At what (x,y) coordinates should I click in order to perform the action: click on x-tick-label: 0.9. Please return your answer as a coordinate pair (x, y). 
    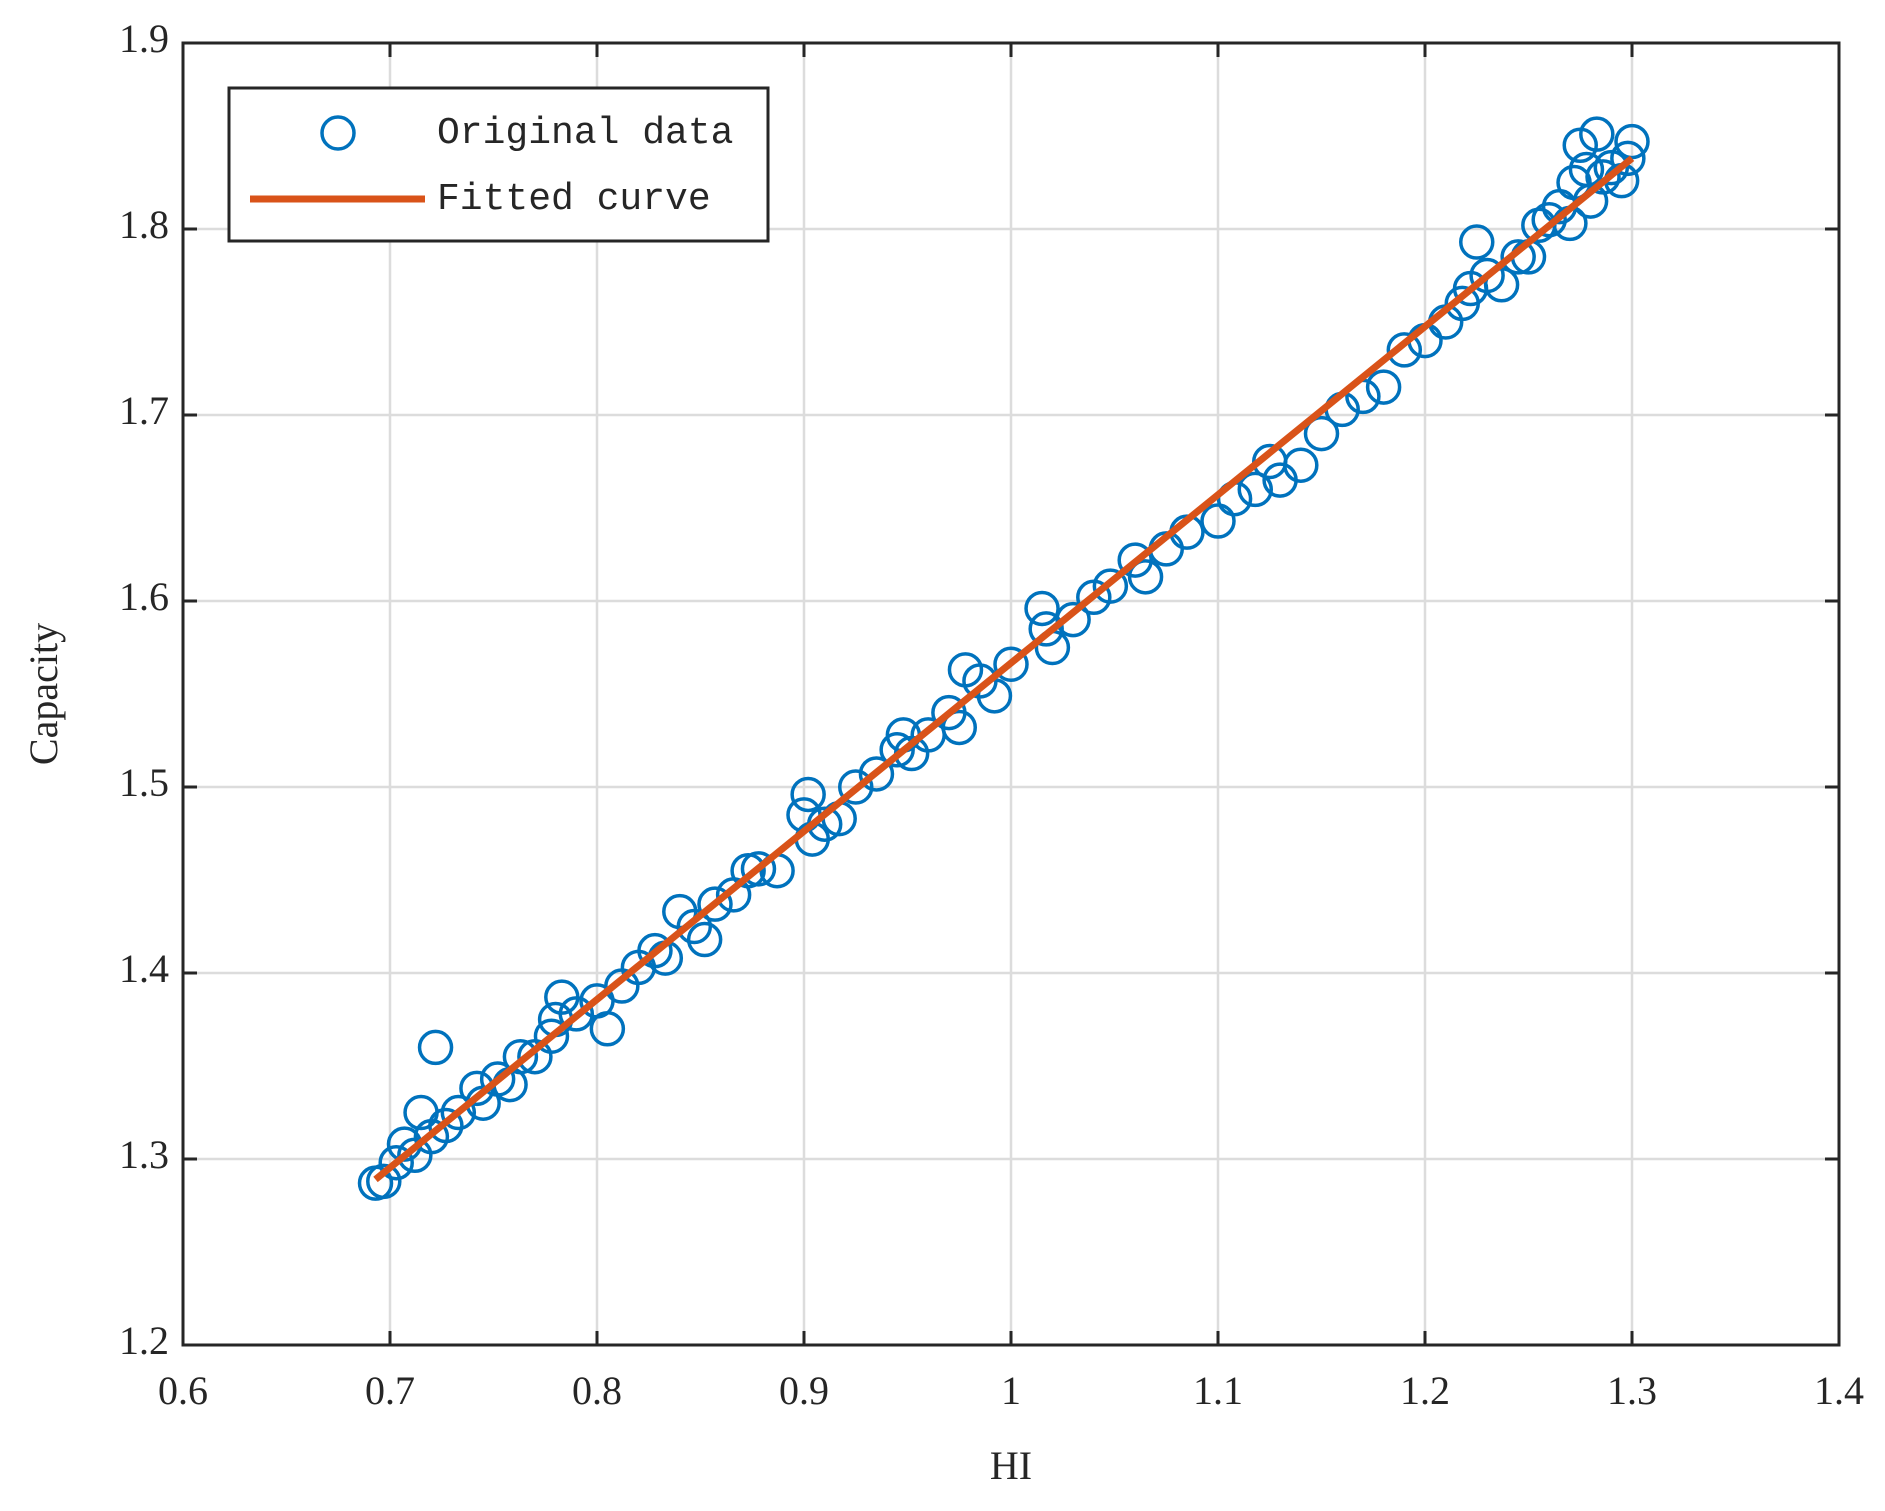
    Looking at the image, I should click on (804, 1390).